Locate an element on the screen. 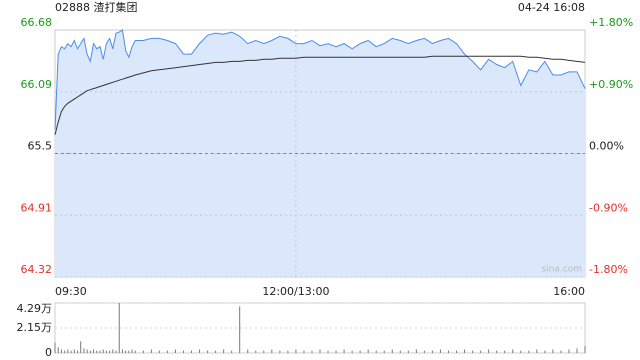 Image resolution: width=640 pixels, height=360 pixels. stock-name: 02888 渣打集团 is located at coordinates (96, 7).